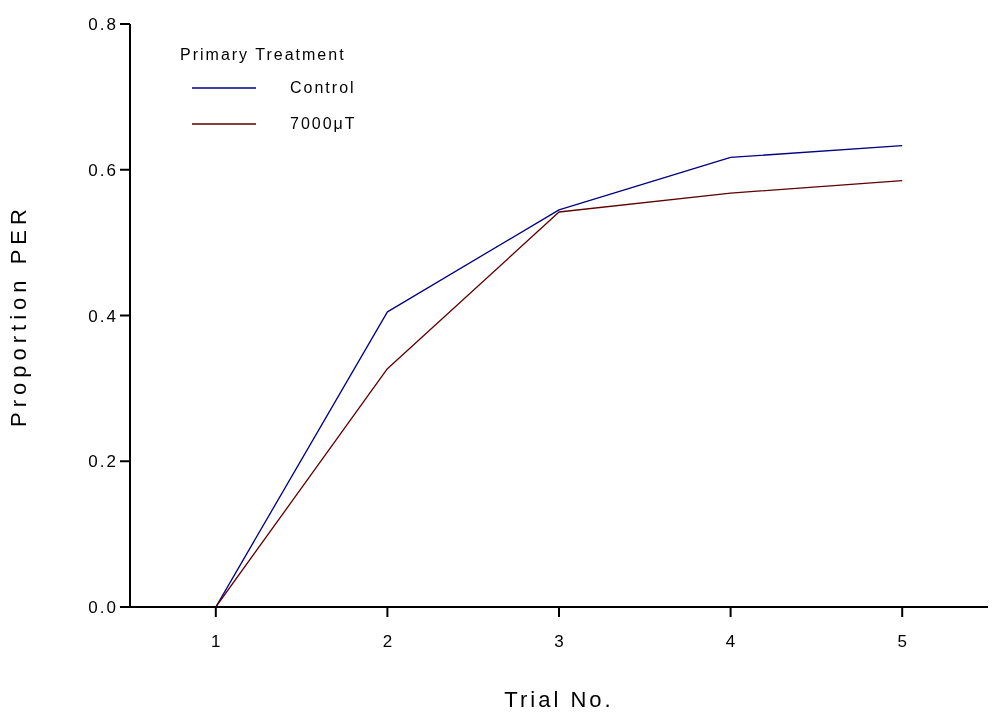 Image resolution: width=1008 pixels, height=727 pixels. Describe the element at coordinates (263, 55) in the screenshot. I see `legend-title: Primary Treatment` at that location.